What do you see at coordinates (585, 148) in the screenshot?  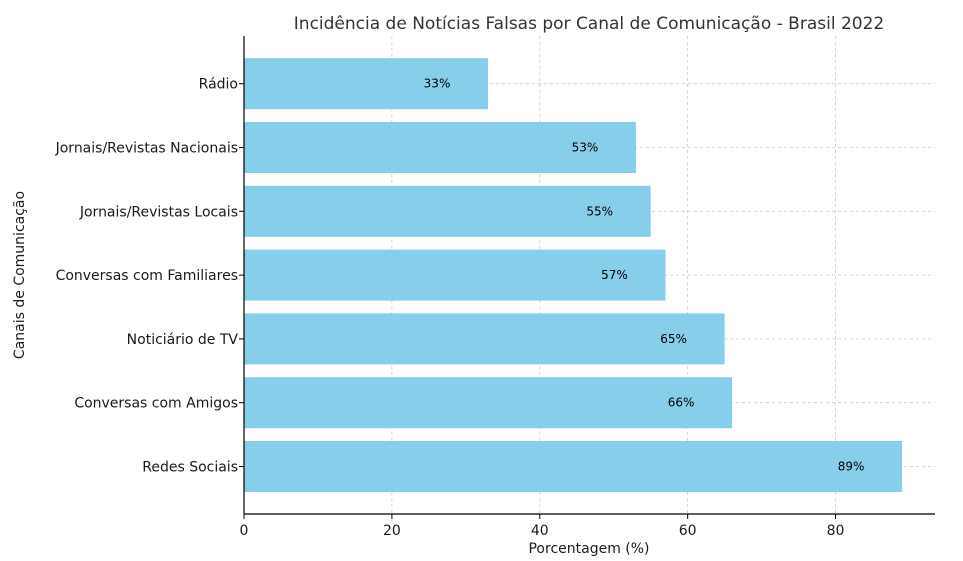 I see `bar-value-label: 53%` at bounding box center [585, 148].